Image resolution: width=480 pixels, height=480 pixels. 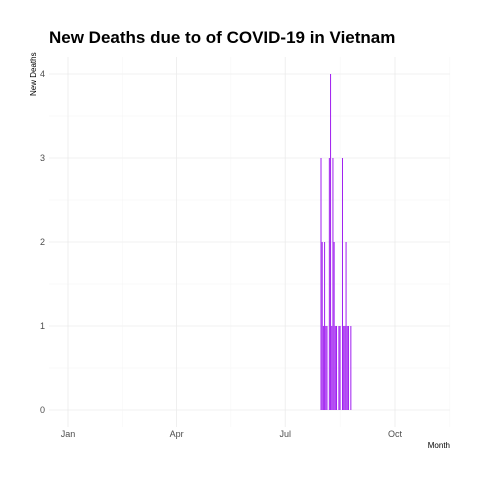 I want to click on y-tick-label: 4, so click(x=42, y=74).